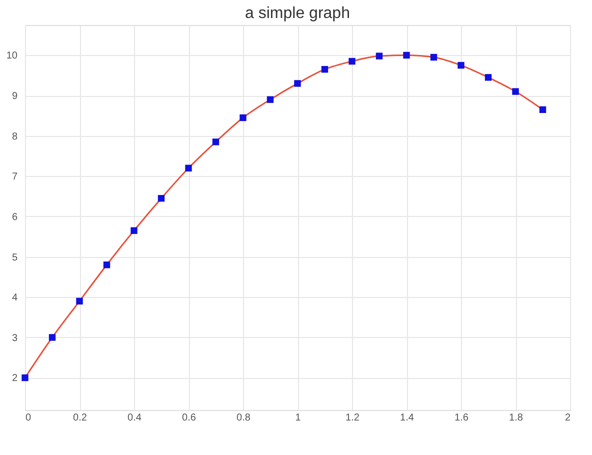  What do you see at coordinates (80, 418) in the screenshot?
I see `x-tick-label: 0.2` at bounding box center [80, 418].